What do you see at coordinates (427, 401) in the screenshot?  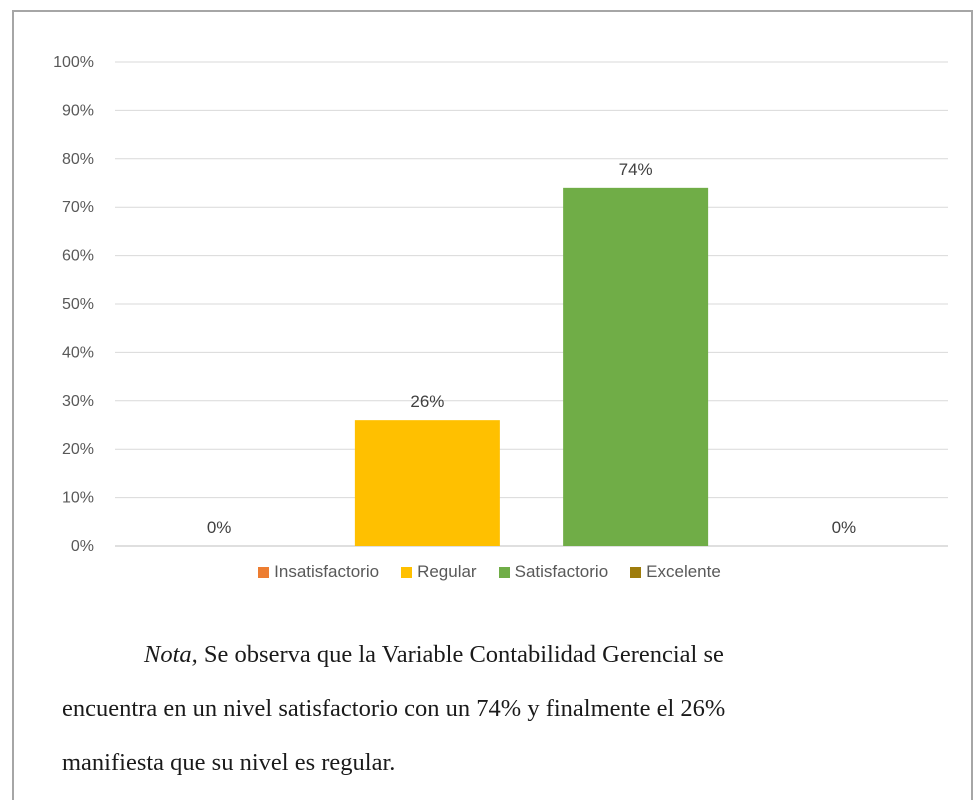 I see `data-label: 26%` at bounding box center [427, 401].